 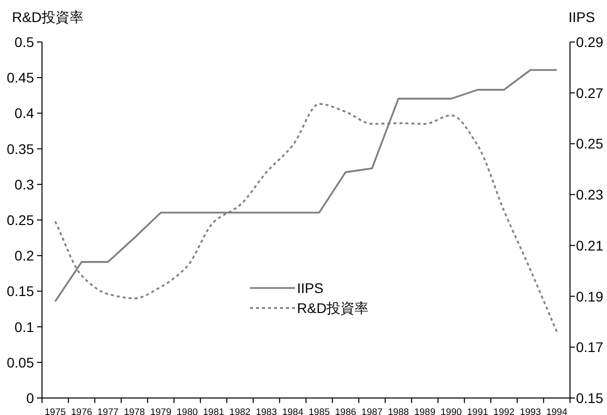 What do you see at coordinates (581, 17) in the screenshot?
I see `y2-axis-title: IIPS` at bounding box center [581, 17].